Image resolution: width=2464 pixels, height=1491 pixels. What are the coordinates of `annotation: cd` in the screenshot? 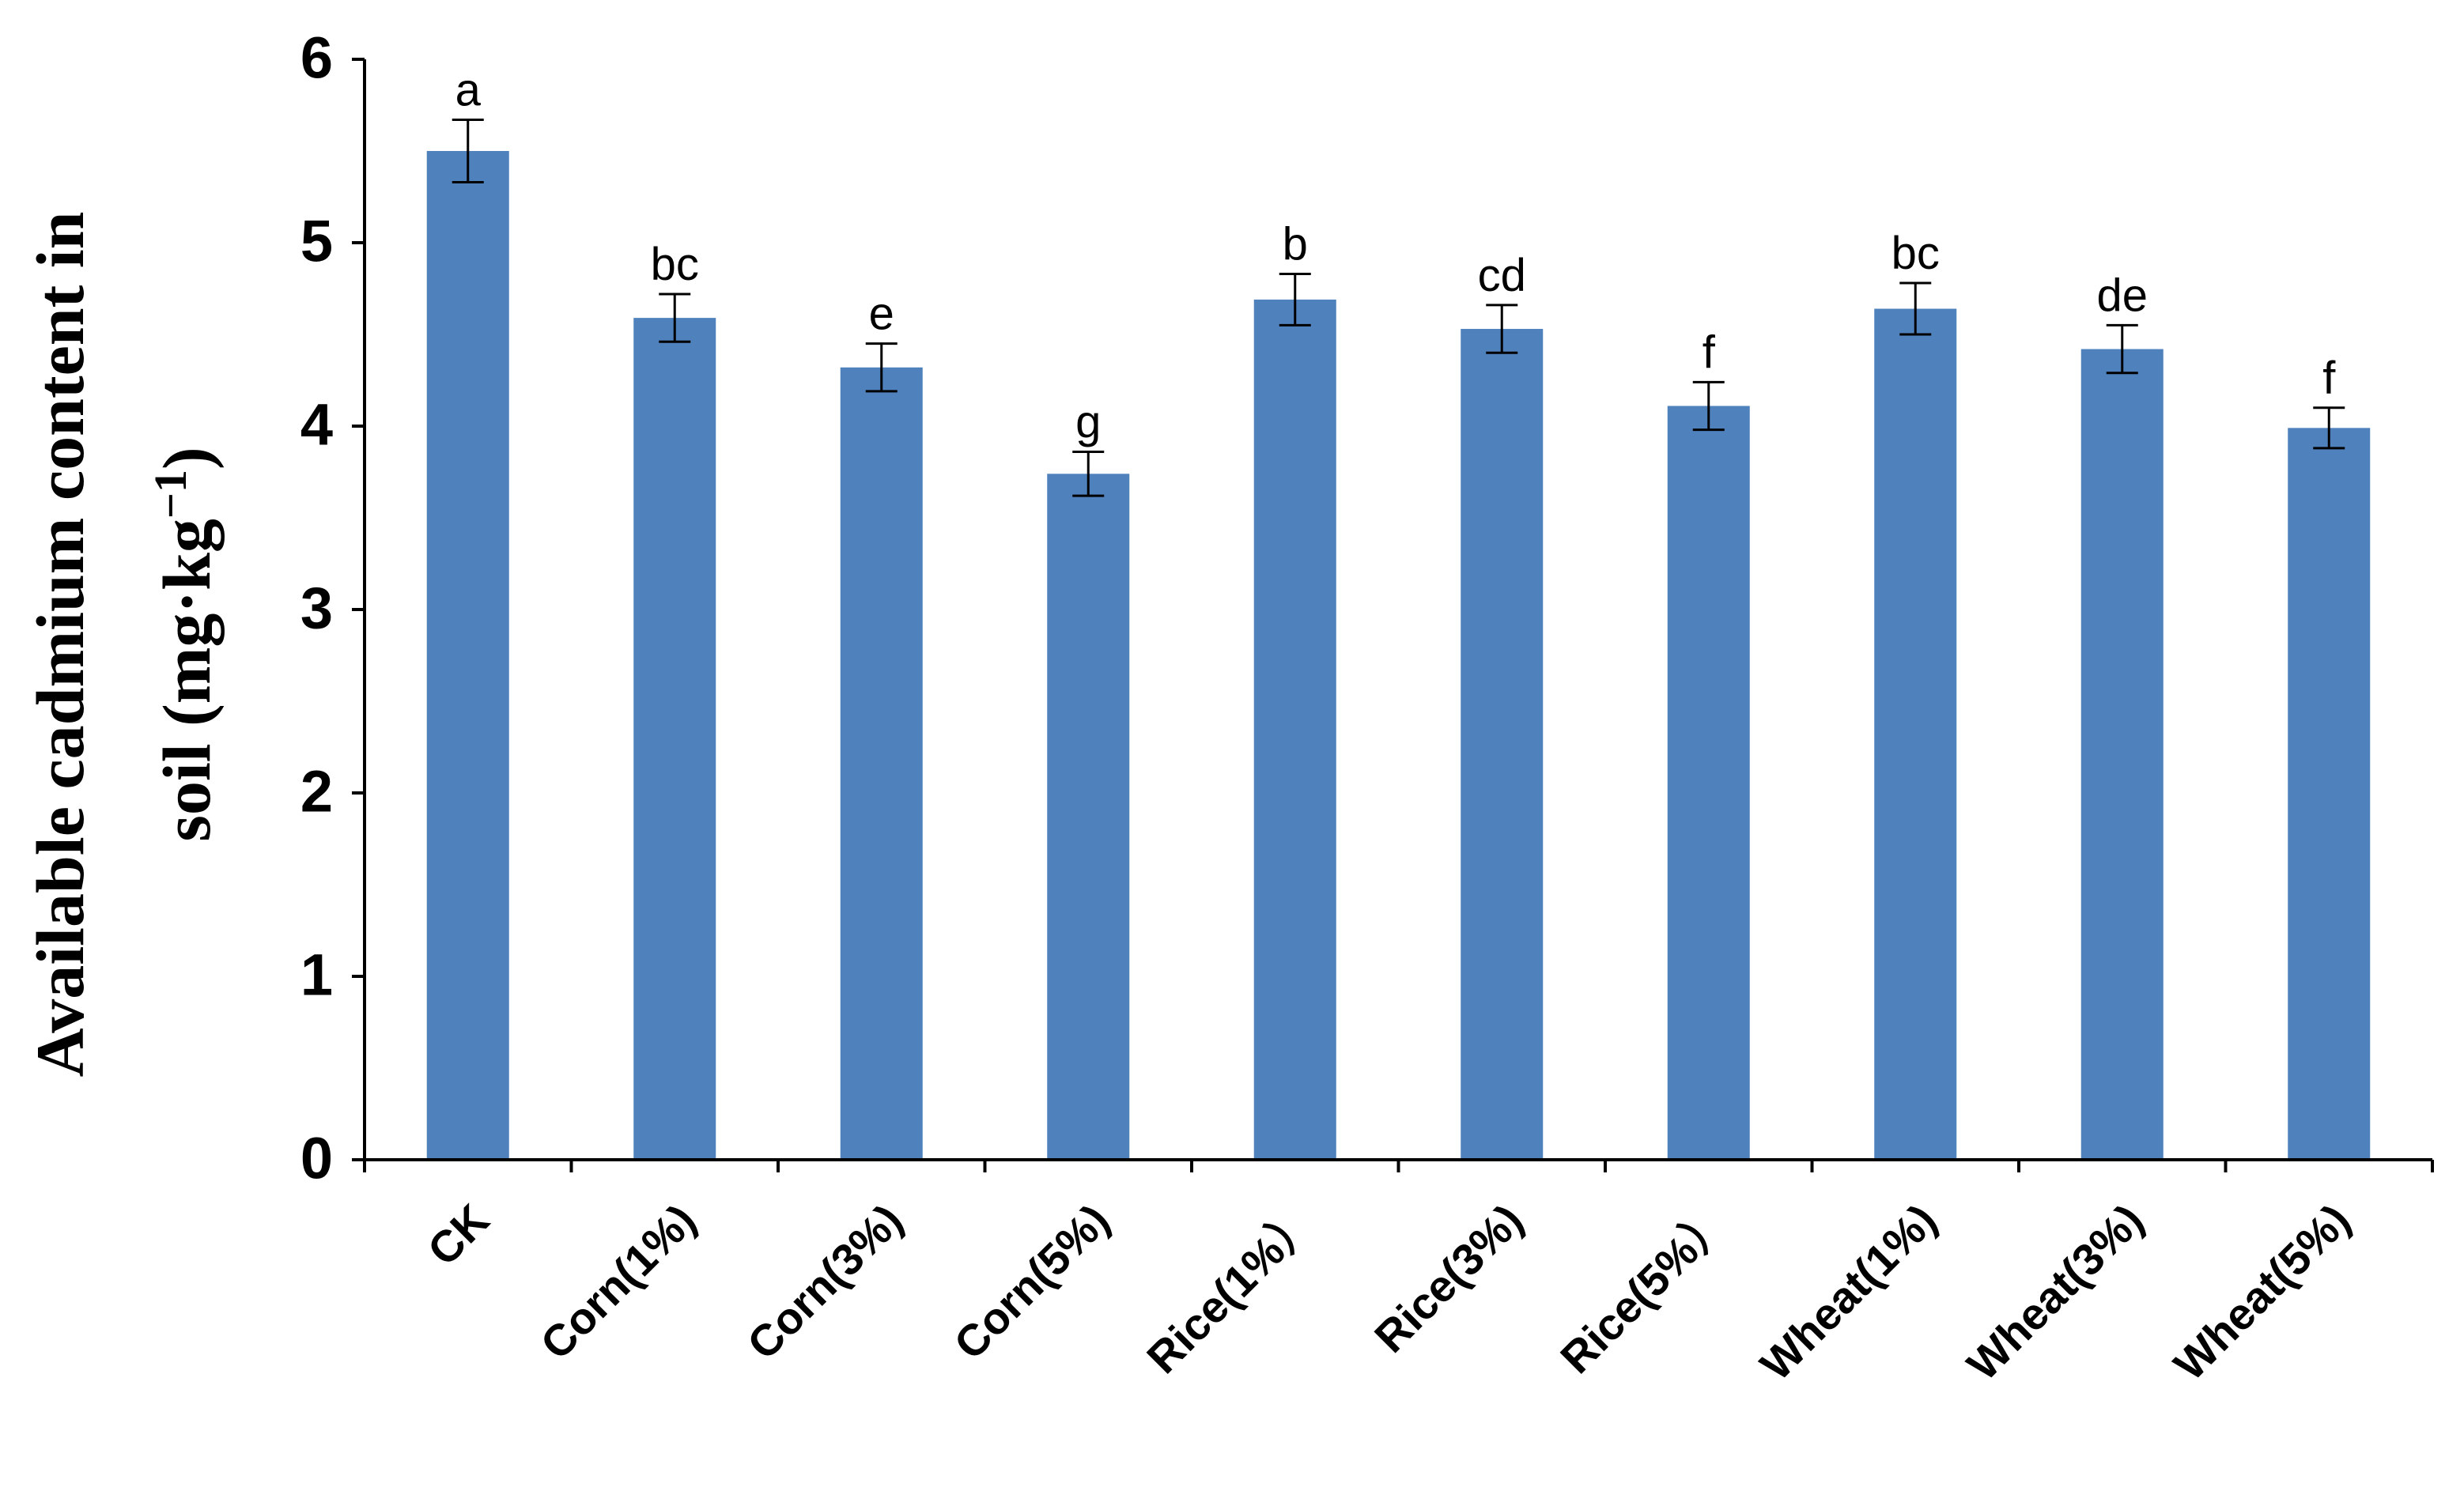 It's located at (1502, 275).